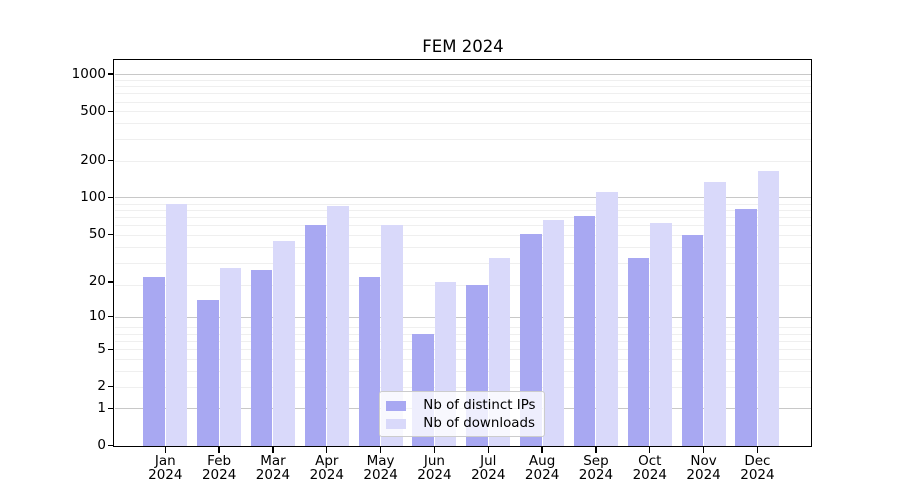  I want to click on y-tick-label: 1000, so click(88, 73).